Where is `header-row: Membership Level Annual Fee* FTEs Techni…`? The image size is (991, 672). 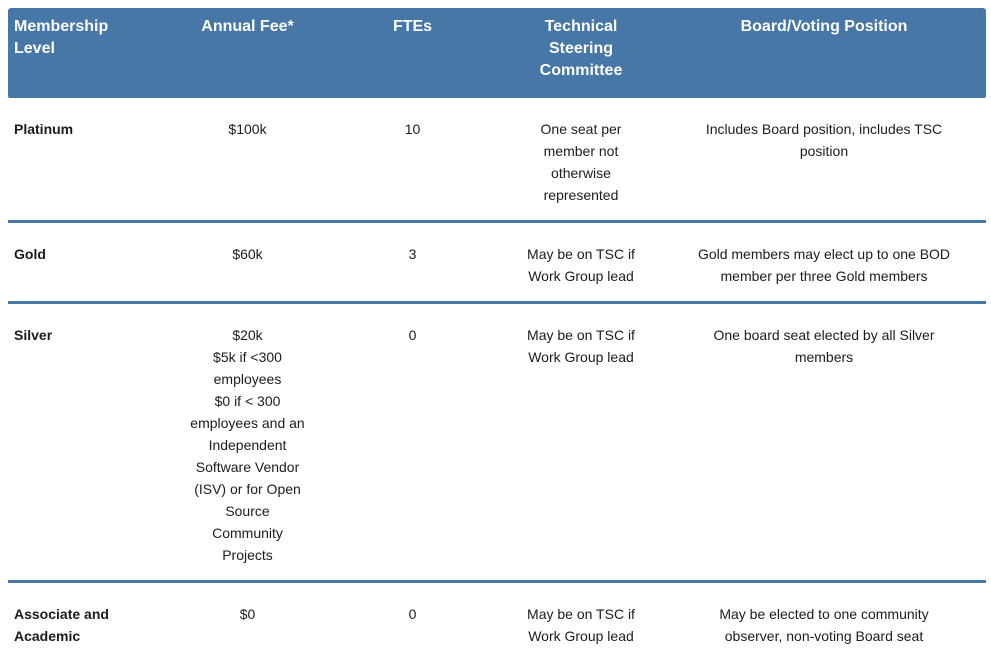 header-row: Membership Level Annual Fee* FTEs Techni… is located at coordinates (497, 53).